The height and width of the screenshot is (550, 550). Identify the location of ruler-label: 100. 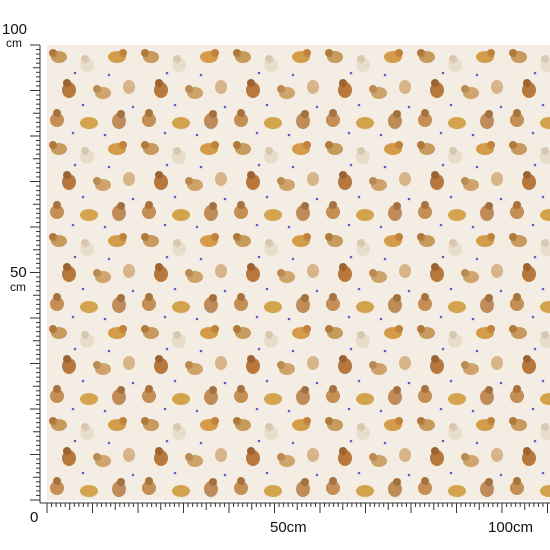
(14, 29).